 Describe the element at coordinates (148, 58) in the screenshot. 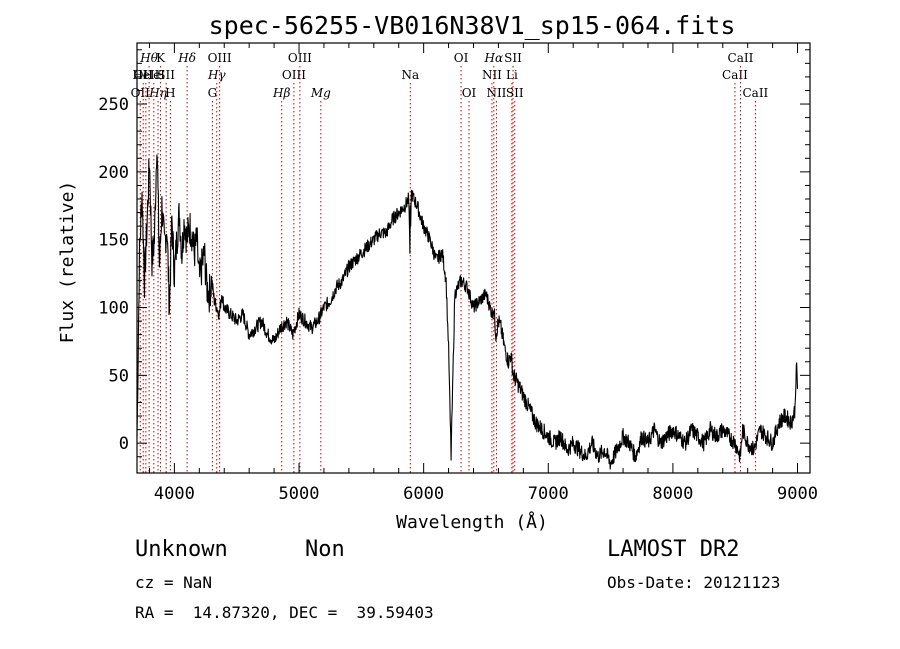

I see `line-marker-label-3: Hθ` at that location.